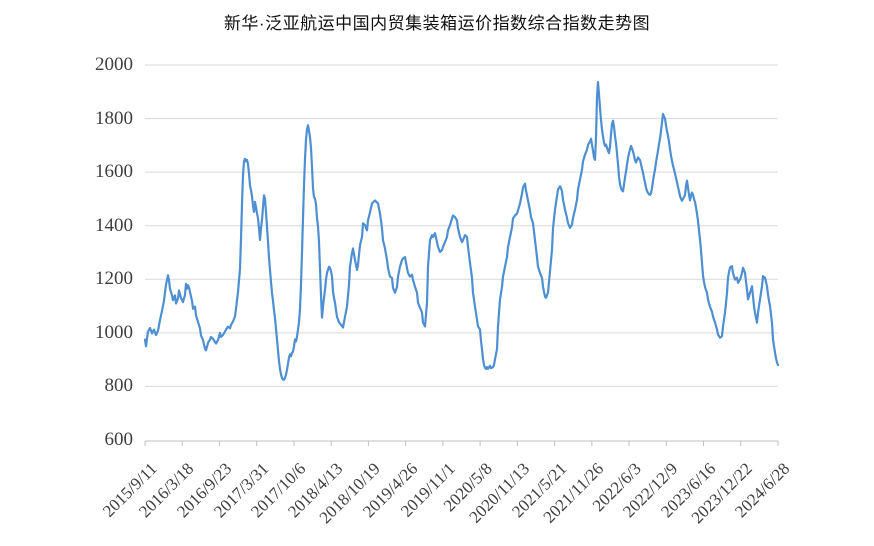 The width and height of the screenshot is (874, 546). What do you see at coordinates (114, 118) in the screenshot?
I see `y-axis-tick-label: 1800` at bounding box center [114, 118].